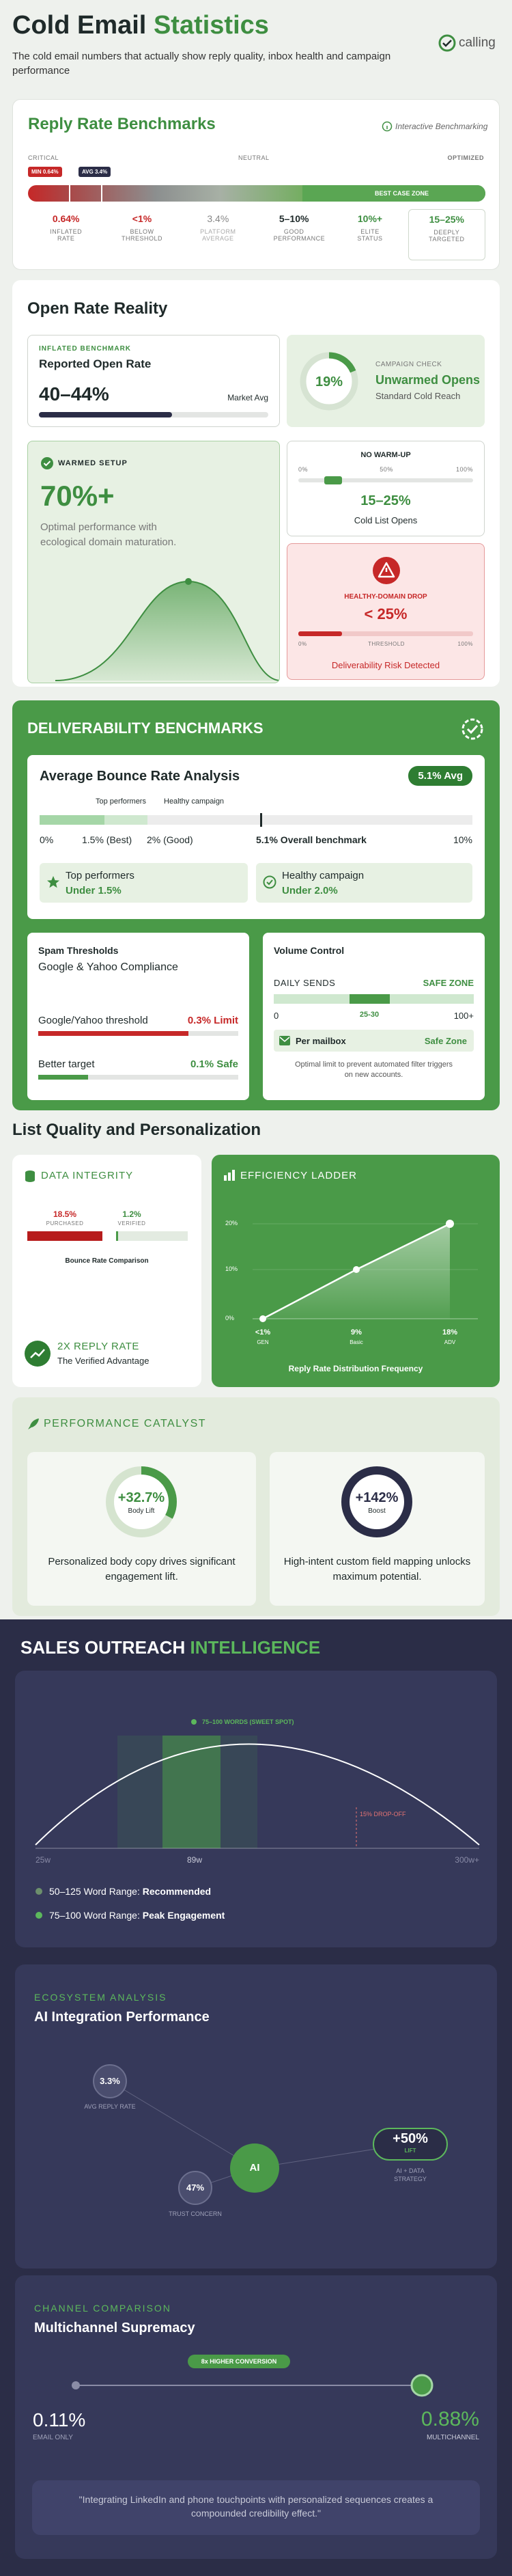 Image resolution: width=512 pixels, height=2576 pixels. Describe the element at coordinates (125, 1423) in the screenshot. I see `section-title: PERFORMANCE CATALYST` at that location.